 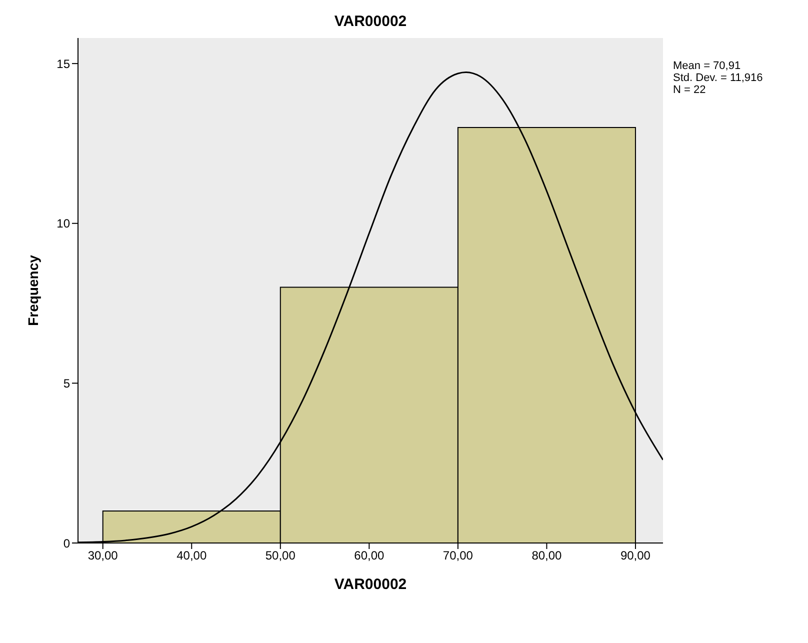 I want to click on y-tick-label: 0, so click(x=66, y=543).